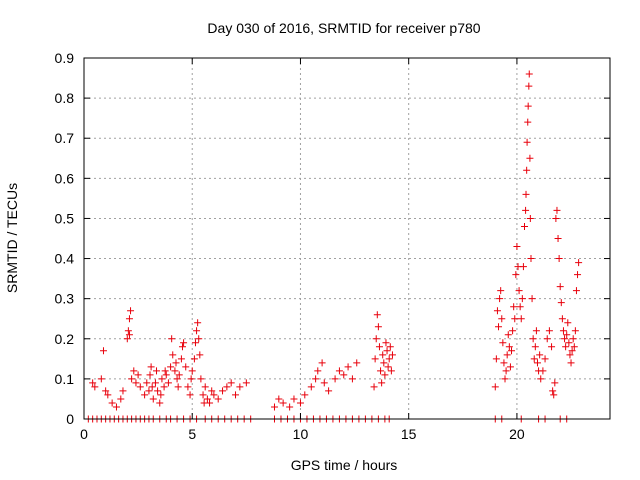 Image resolution: width=640 pixels, height=480 pixels. What do you see at coordinates (70, 419) in the screenshot?
I see `y-tick-label: 0` at bounding box center [70, 419].